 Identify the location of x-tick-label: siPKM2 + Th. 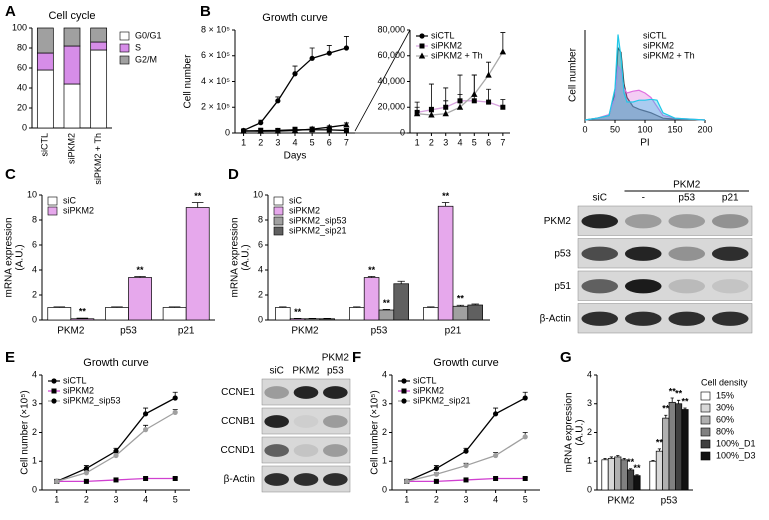
(98, 159).